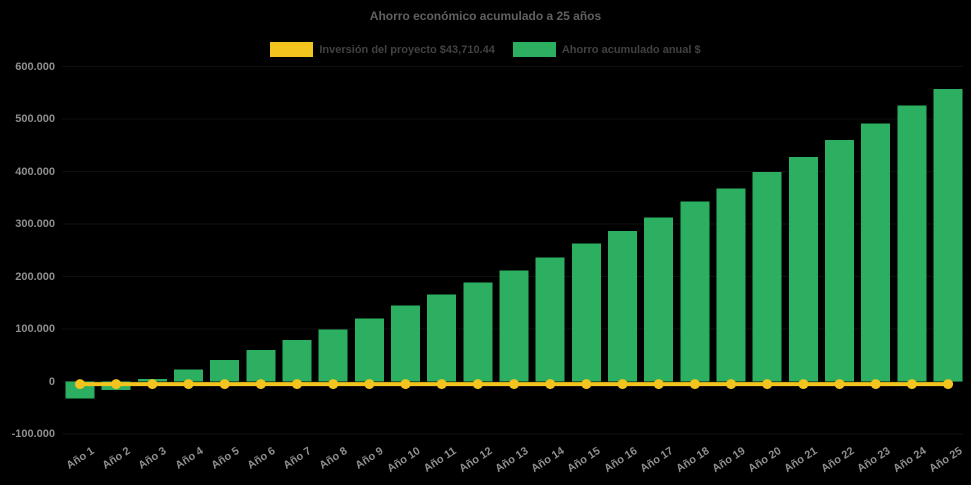 This screenshot has width=971, height=485. What do you see at coordinates (261, 366) in the screenshot?
I see `bar-año-6` at bounding box center [261, 366].